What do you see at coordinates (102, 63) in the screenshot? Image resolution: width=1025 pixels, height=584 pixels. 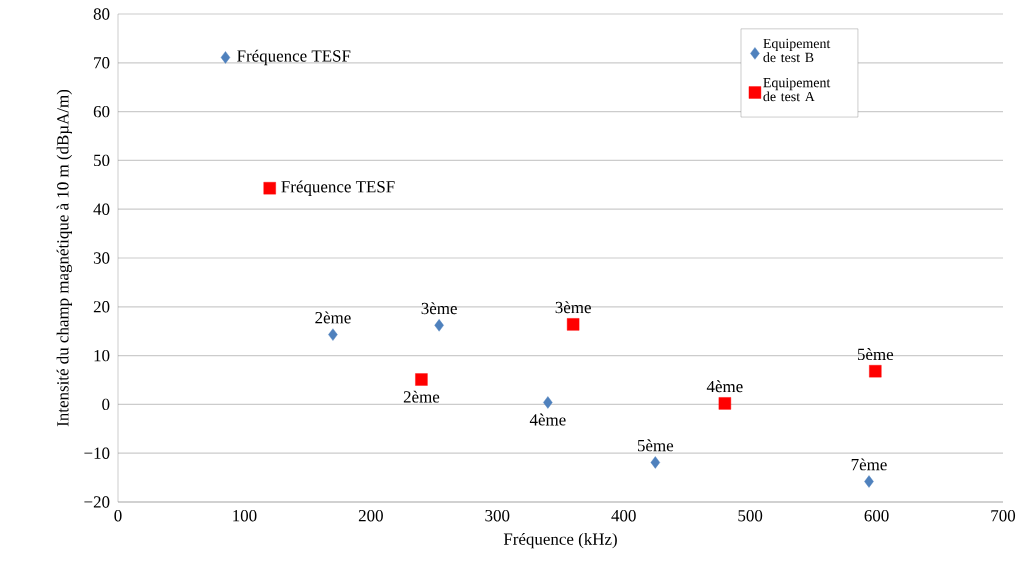 I see `y-tick-label: 70` at bounding box center [102, 63].